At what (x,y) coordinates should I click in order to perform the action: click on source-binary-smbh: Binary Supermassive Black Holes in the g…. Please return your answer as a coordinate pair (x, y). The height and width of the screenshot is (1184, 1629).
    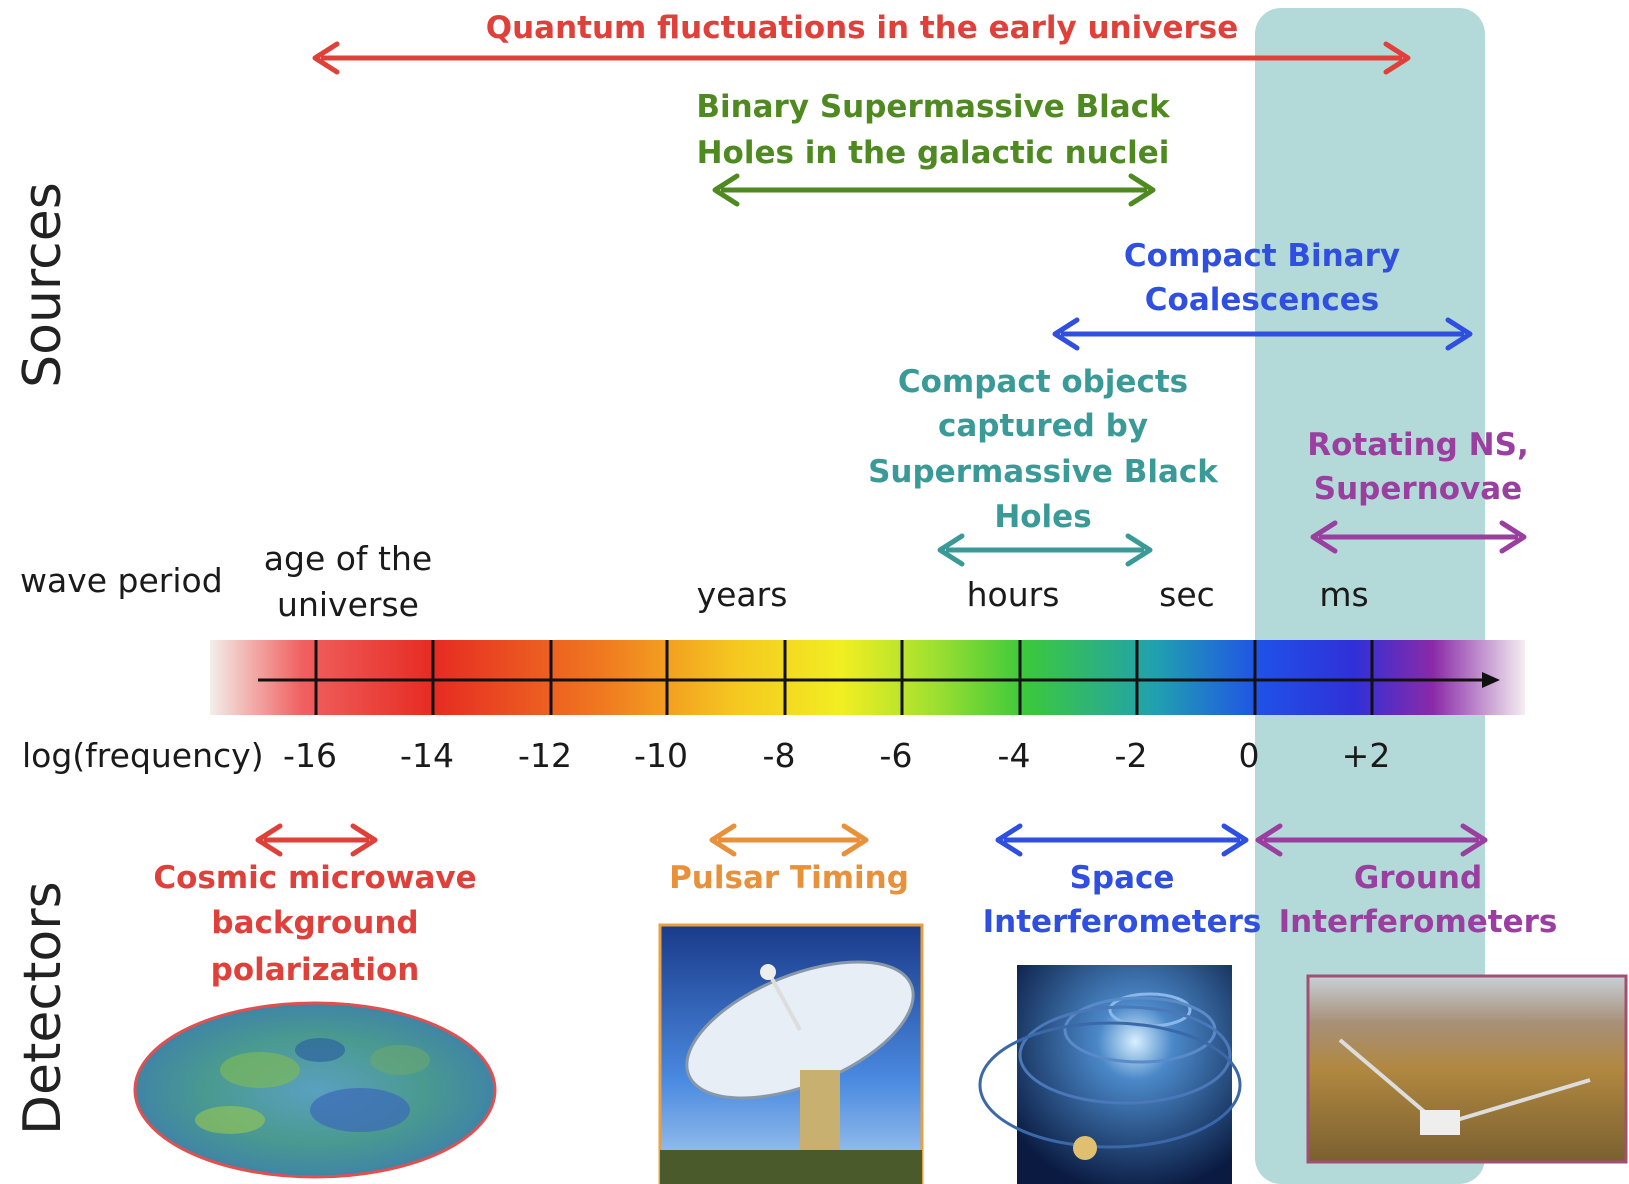
    Looking at the image, I should click on (933, 148).